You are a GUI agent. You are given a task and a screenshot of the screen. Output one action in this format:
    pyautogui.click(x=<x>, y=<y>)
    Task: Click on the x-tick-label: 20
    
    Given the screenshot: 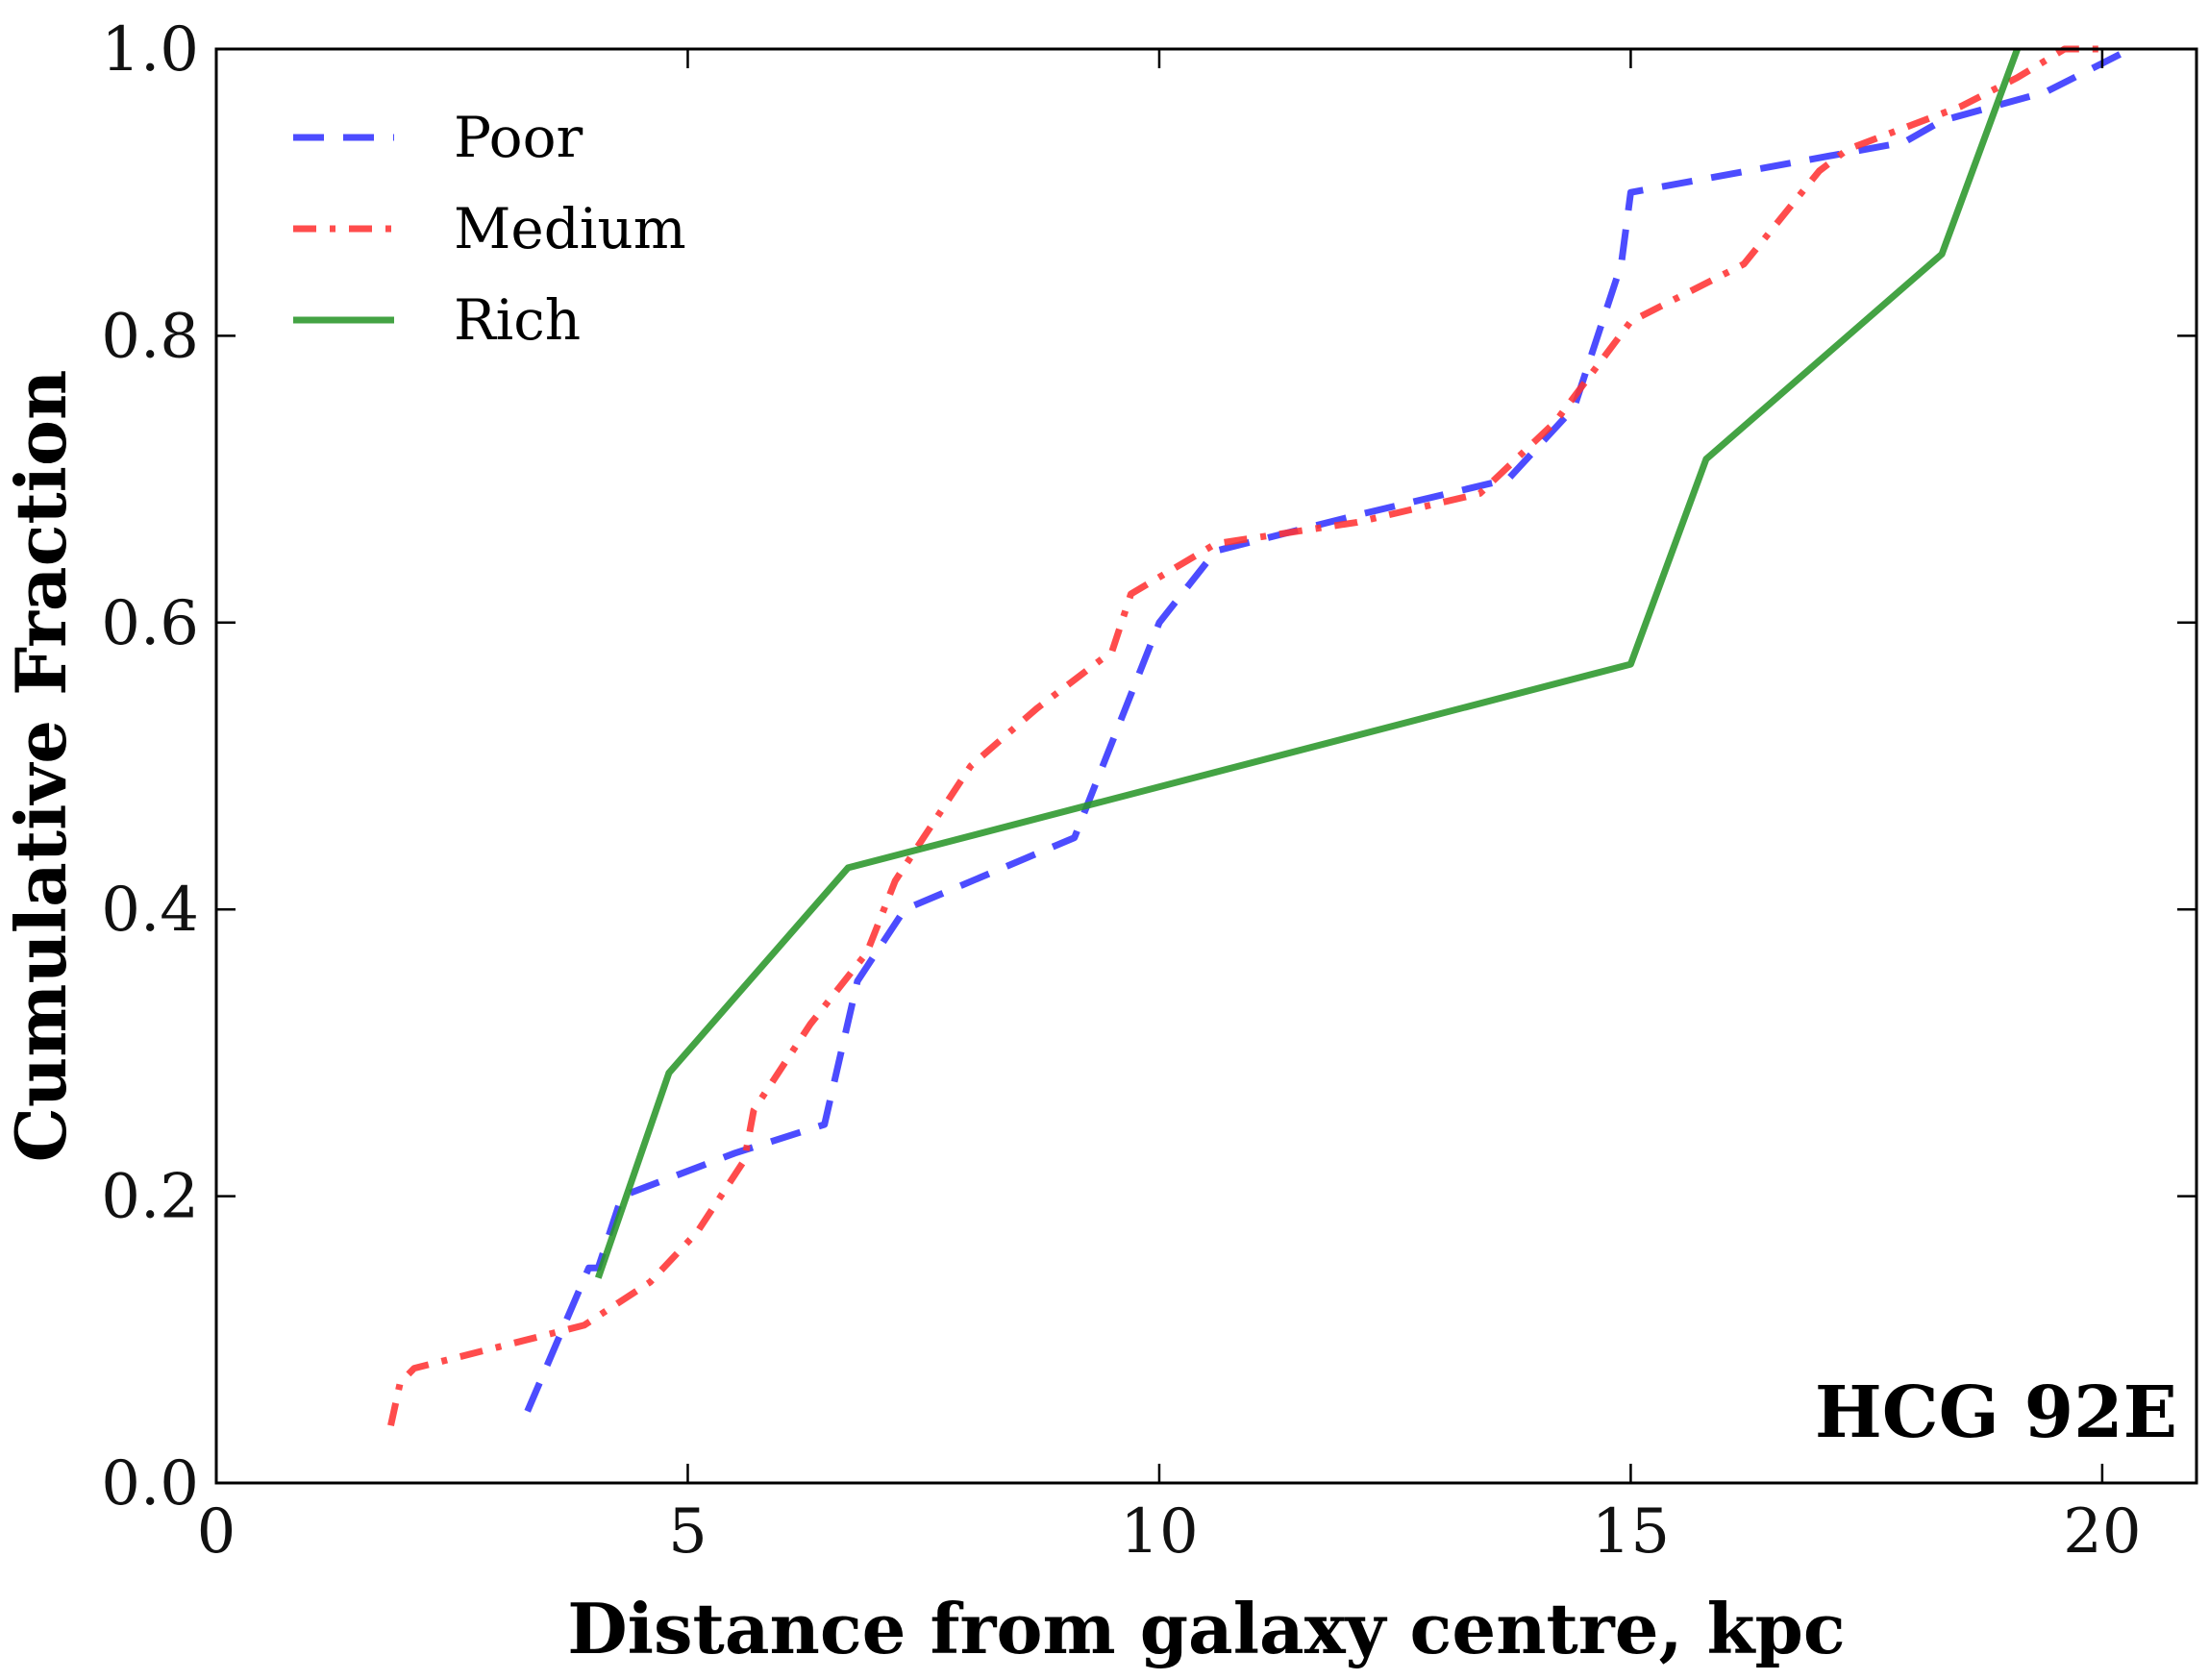 What is the action you would take?
    pyautogui.click(x=2102, y=1532)
    